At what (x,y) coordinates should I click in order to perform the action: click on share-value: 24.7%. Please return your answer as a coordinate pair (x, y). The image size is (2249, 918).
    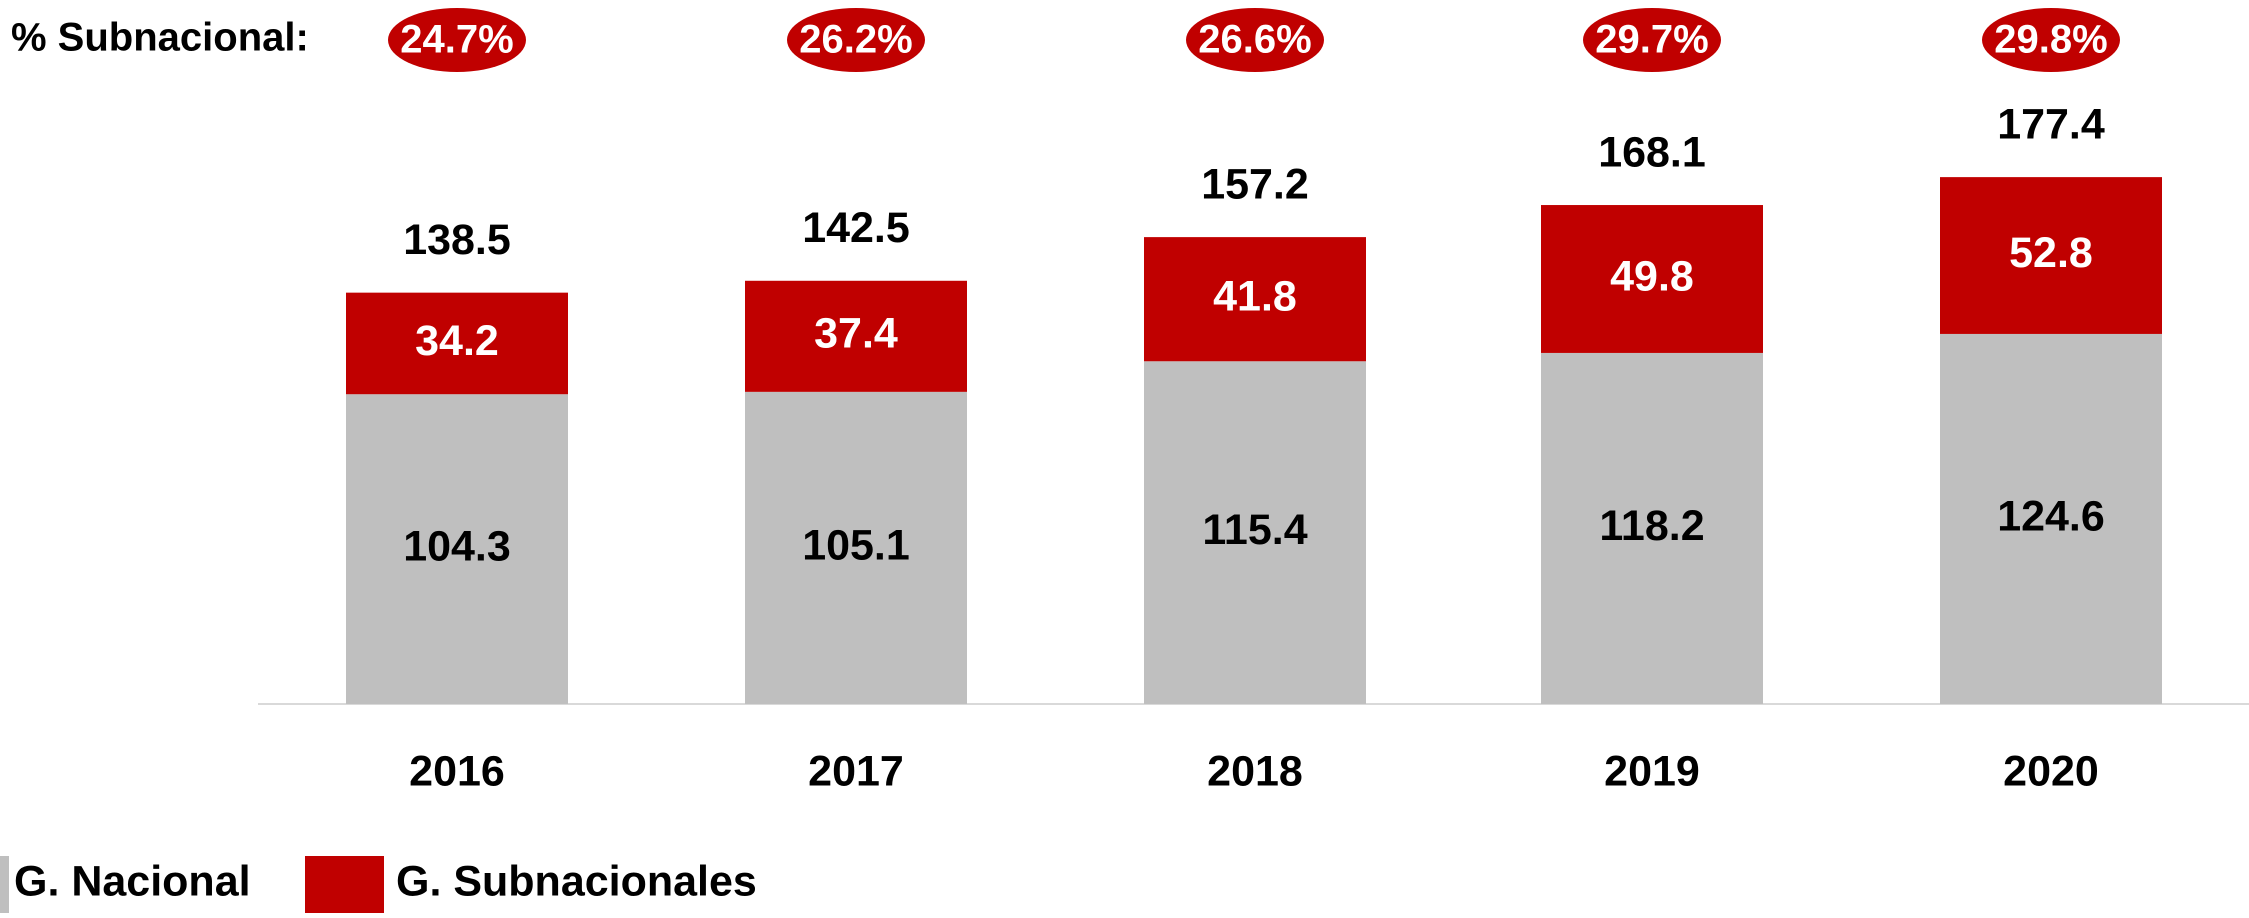
    Looking at the image, I should click on (456, 40).